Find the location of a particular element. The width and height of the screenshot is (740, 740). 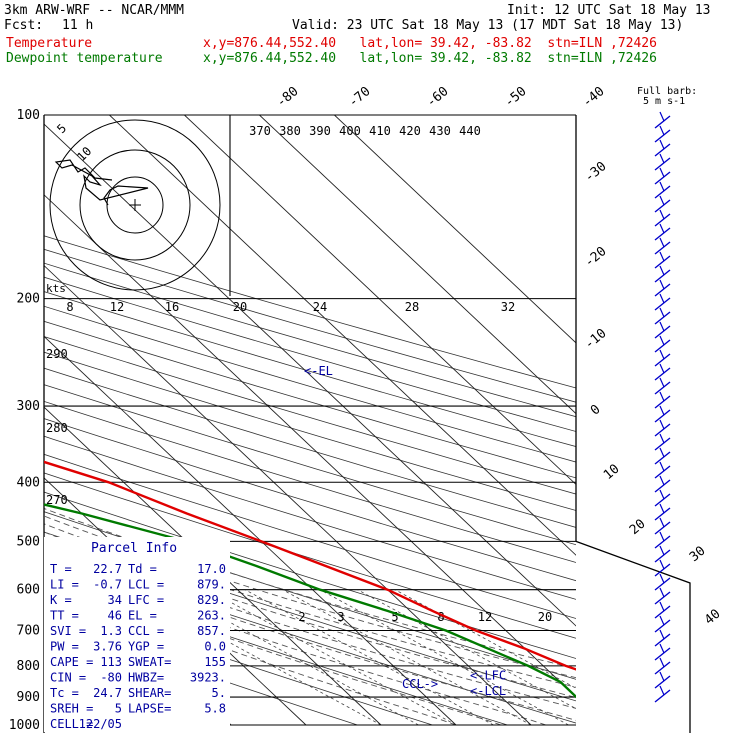

parcel-row-value: 155 is located at coordinates (215, 662).